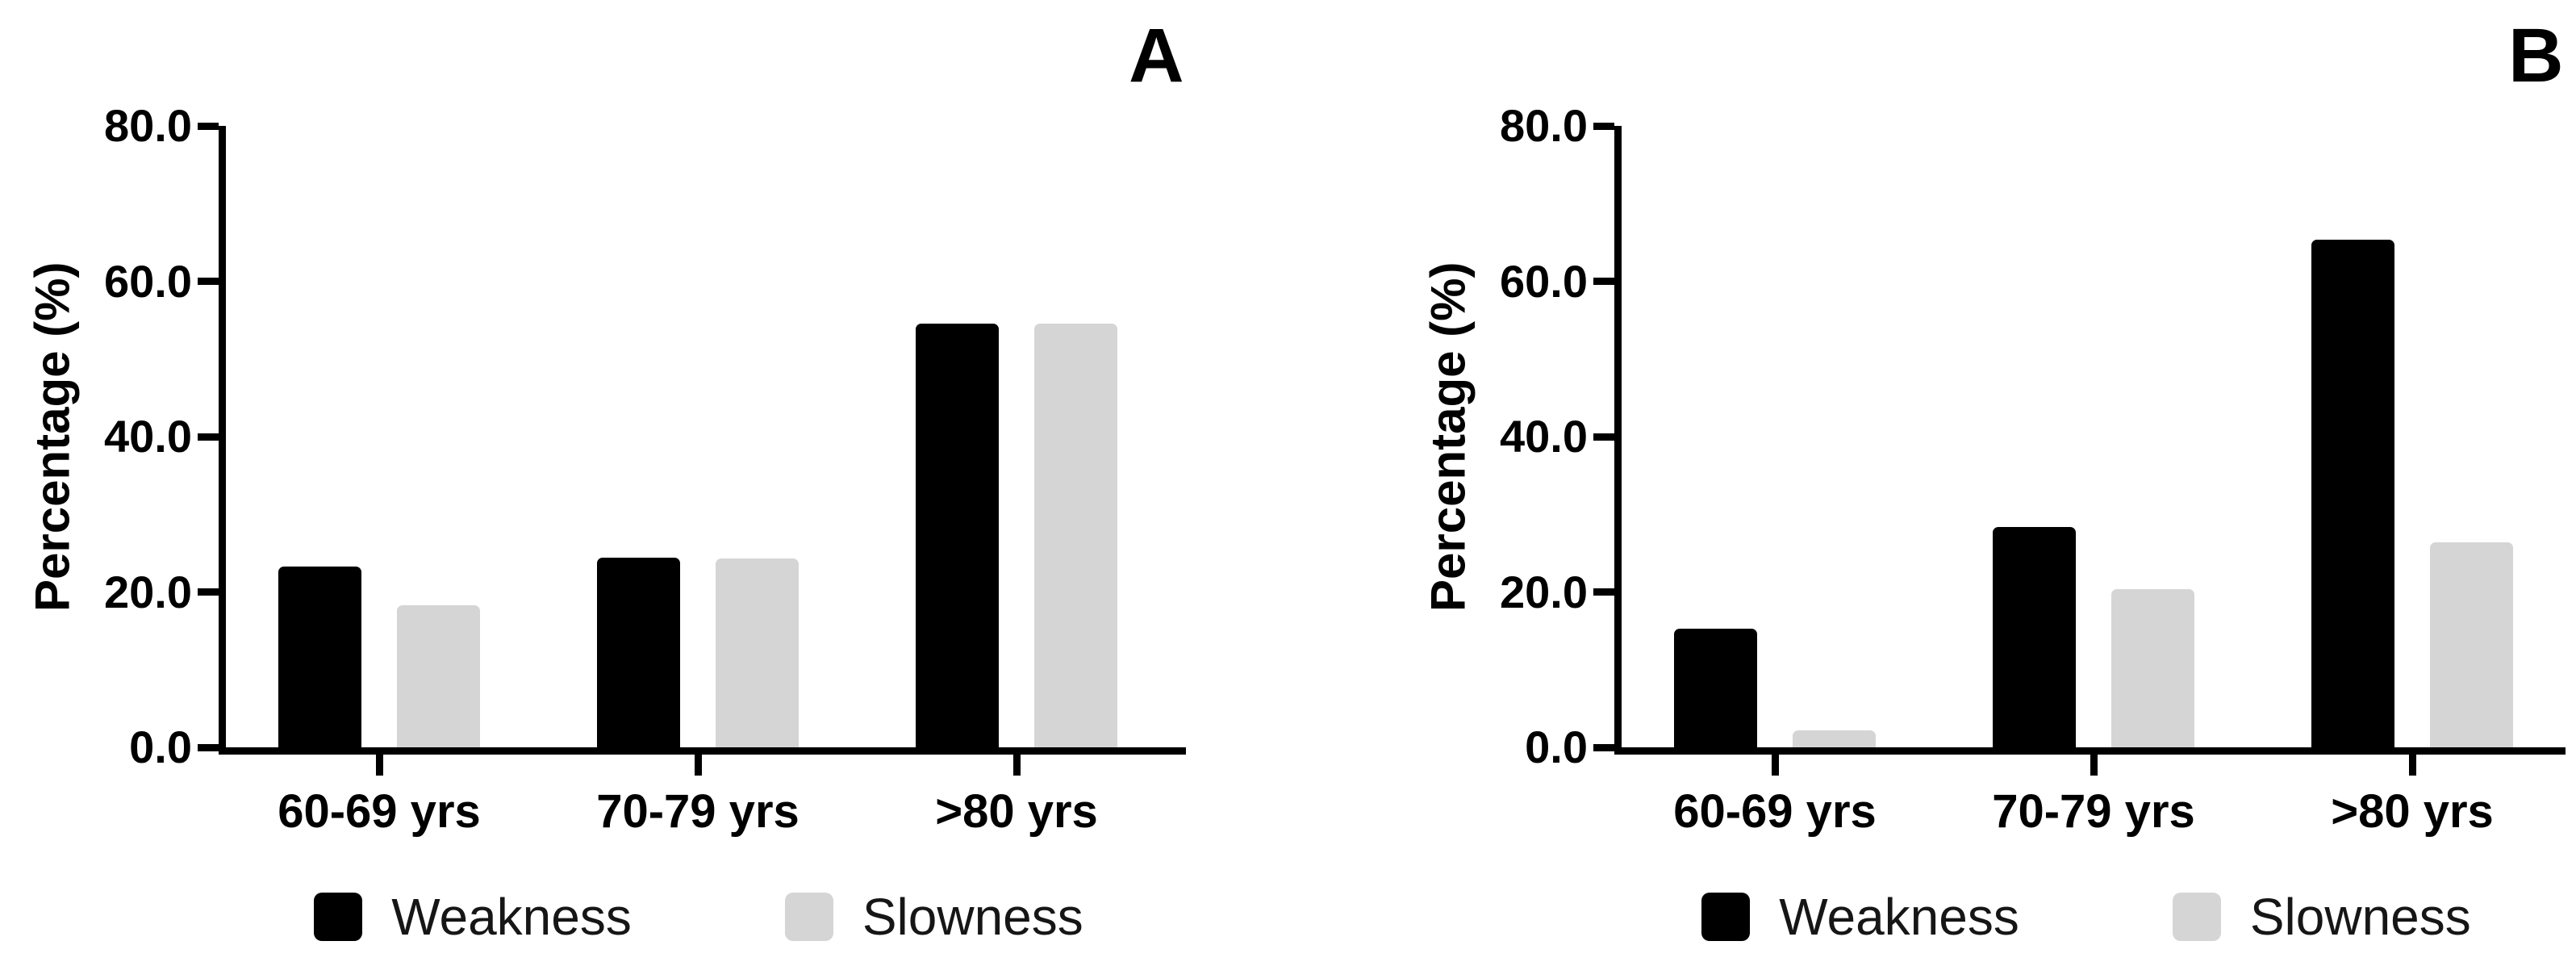 The height and width of the screenshot is (962, 2576). I want to click on panel-label-a: A, so click(1156, 55).